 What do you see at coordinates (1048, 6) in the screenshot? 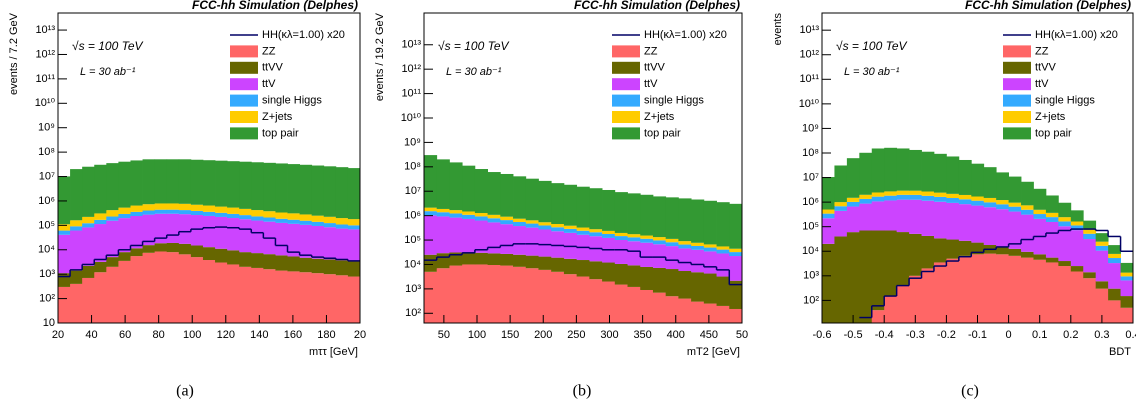
I see `chart-title: FCC-hh Simulation (Delphes)` at bounding box center [1048, 6].